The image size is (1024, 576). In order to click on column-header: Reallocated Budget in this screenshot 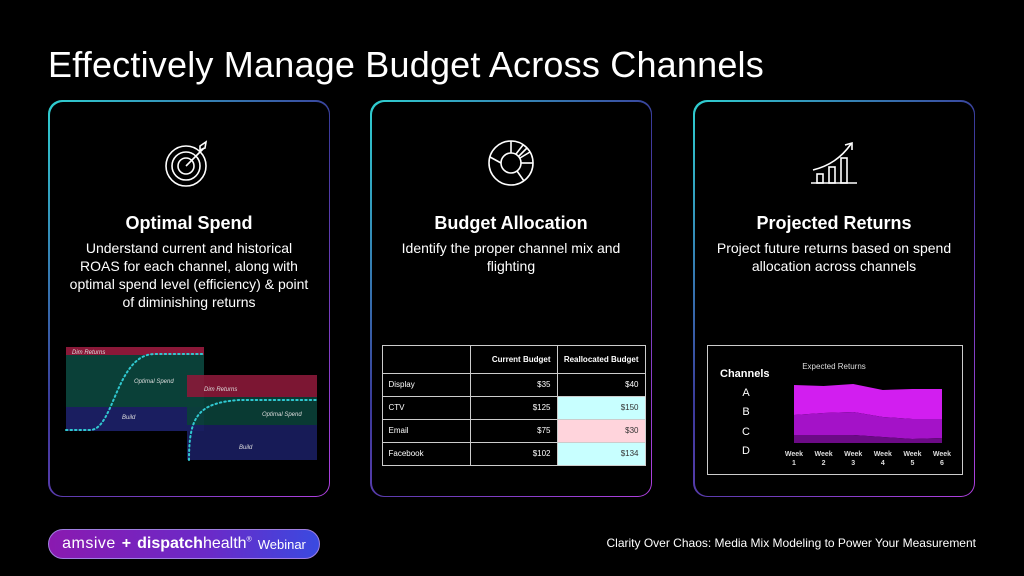, I will do `click(601, 359)`.